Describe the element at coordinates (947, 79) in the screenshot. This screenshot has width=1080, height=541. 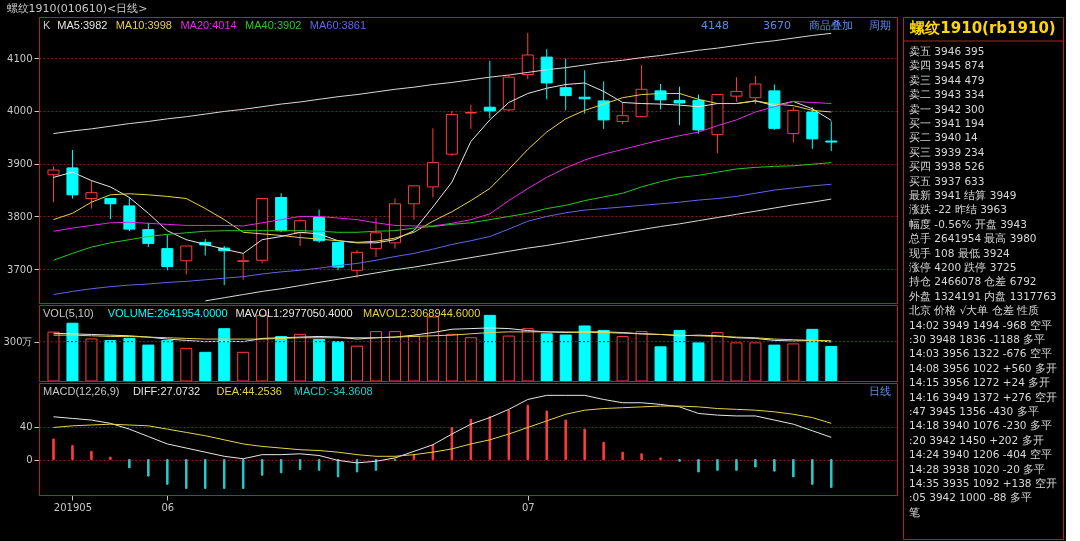
I see `text: 卖三 3944 479` at that location.